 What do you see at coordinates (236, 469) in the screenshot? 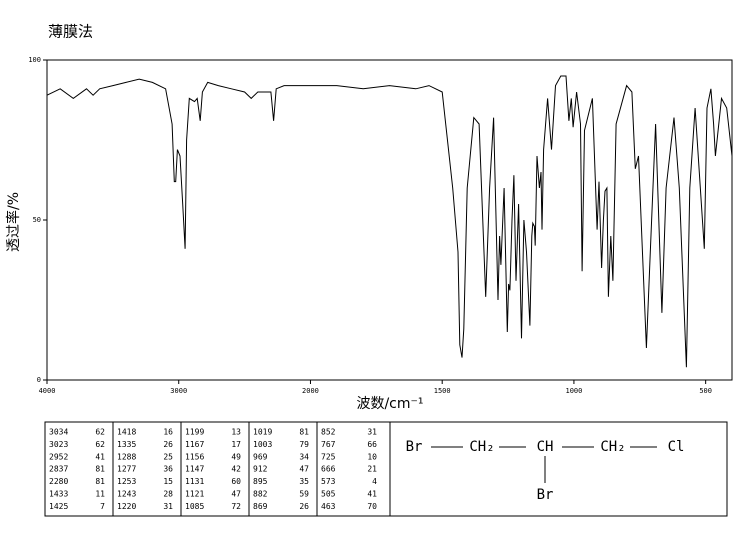
I see `peak-transmittance: 42` at bounding box center [236, 469].